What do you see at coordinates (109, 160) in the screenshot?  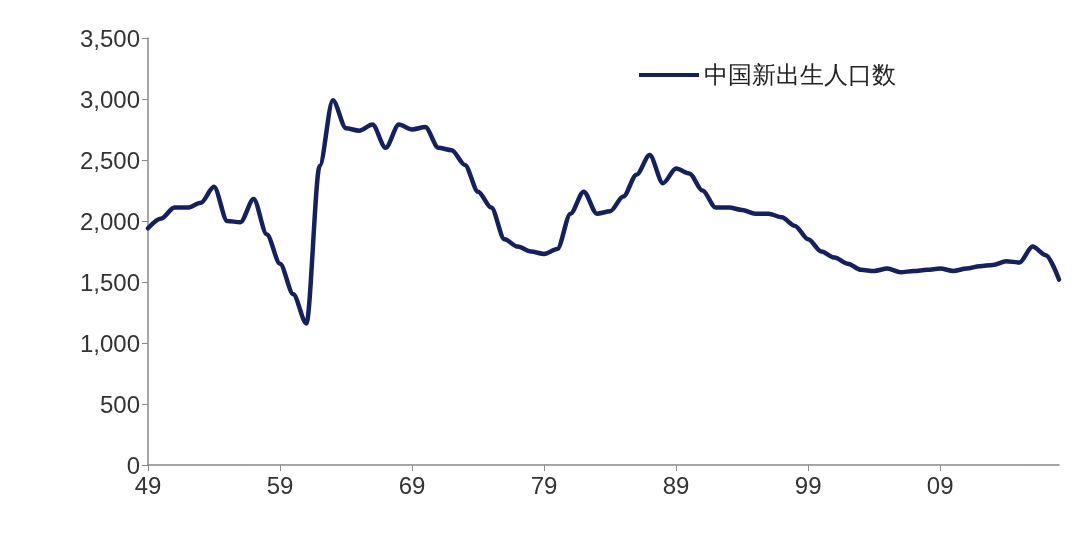 I see `y-tick-label: 2,500` at bounding box center [109, 160].